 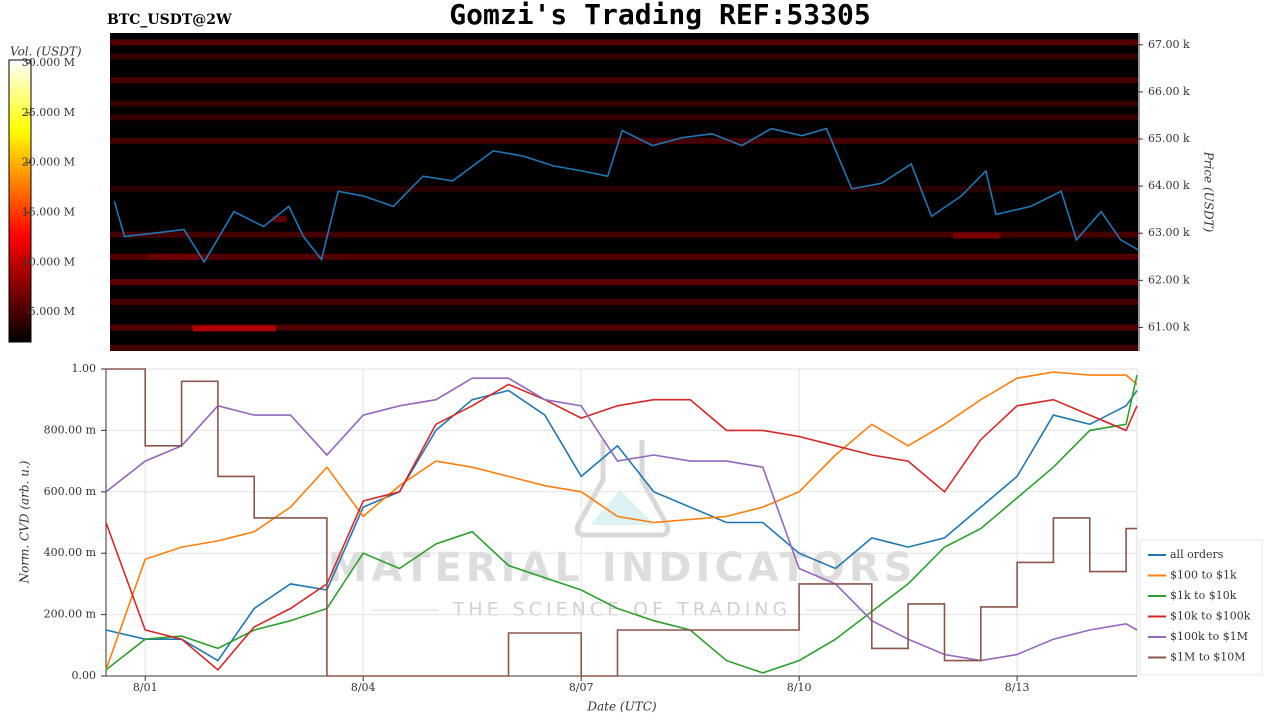 What do you see at coordinates (48, 162) in the screenshot?
I see `colorbar-tick-label: 20.000 M` at bounding box center [48, 162].